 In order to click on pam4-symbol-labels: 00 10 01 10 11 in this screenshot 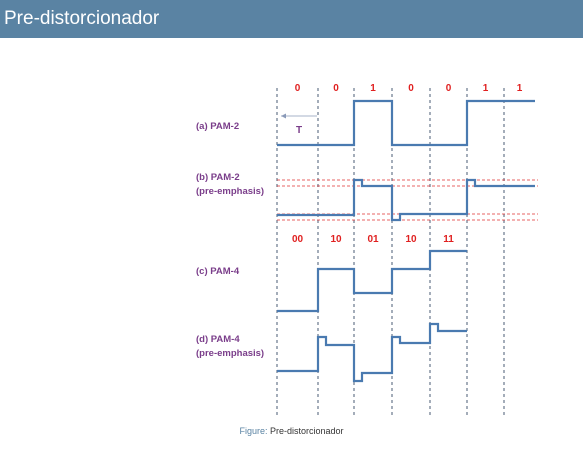, I will do `click(373, 239)`.